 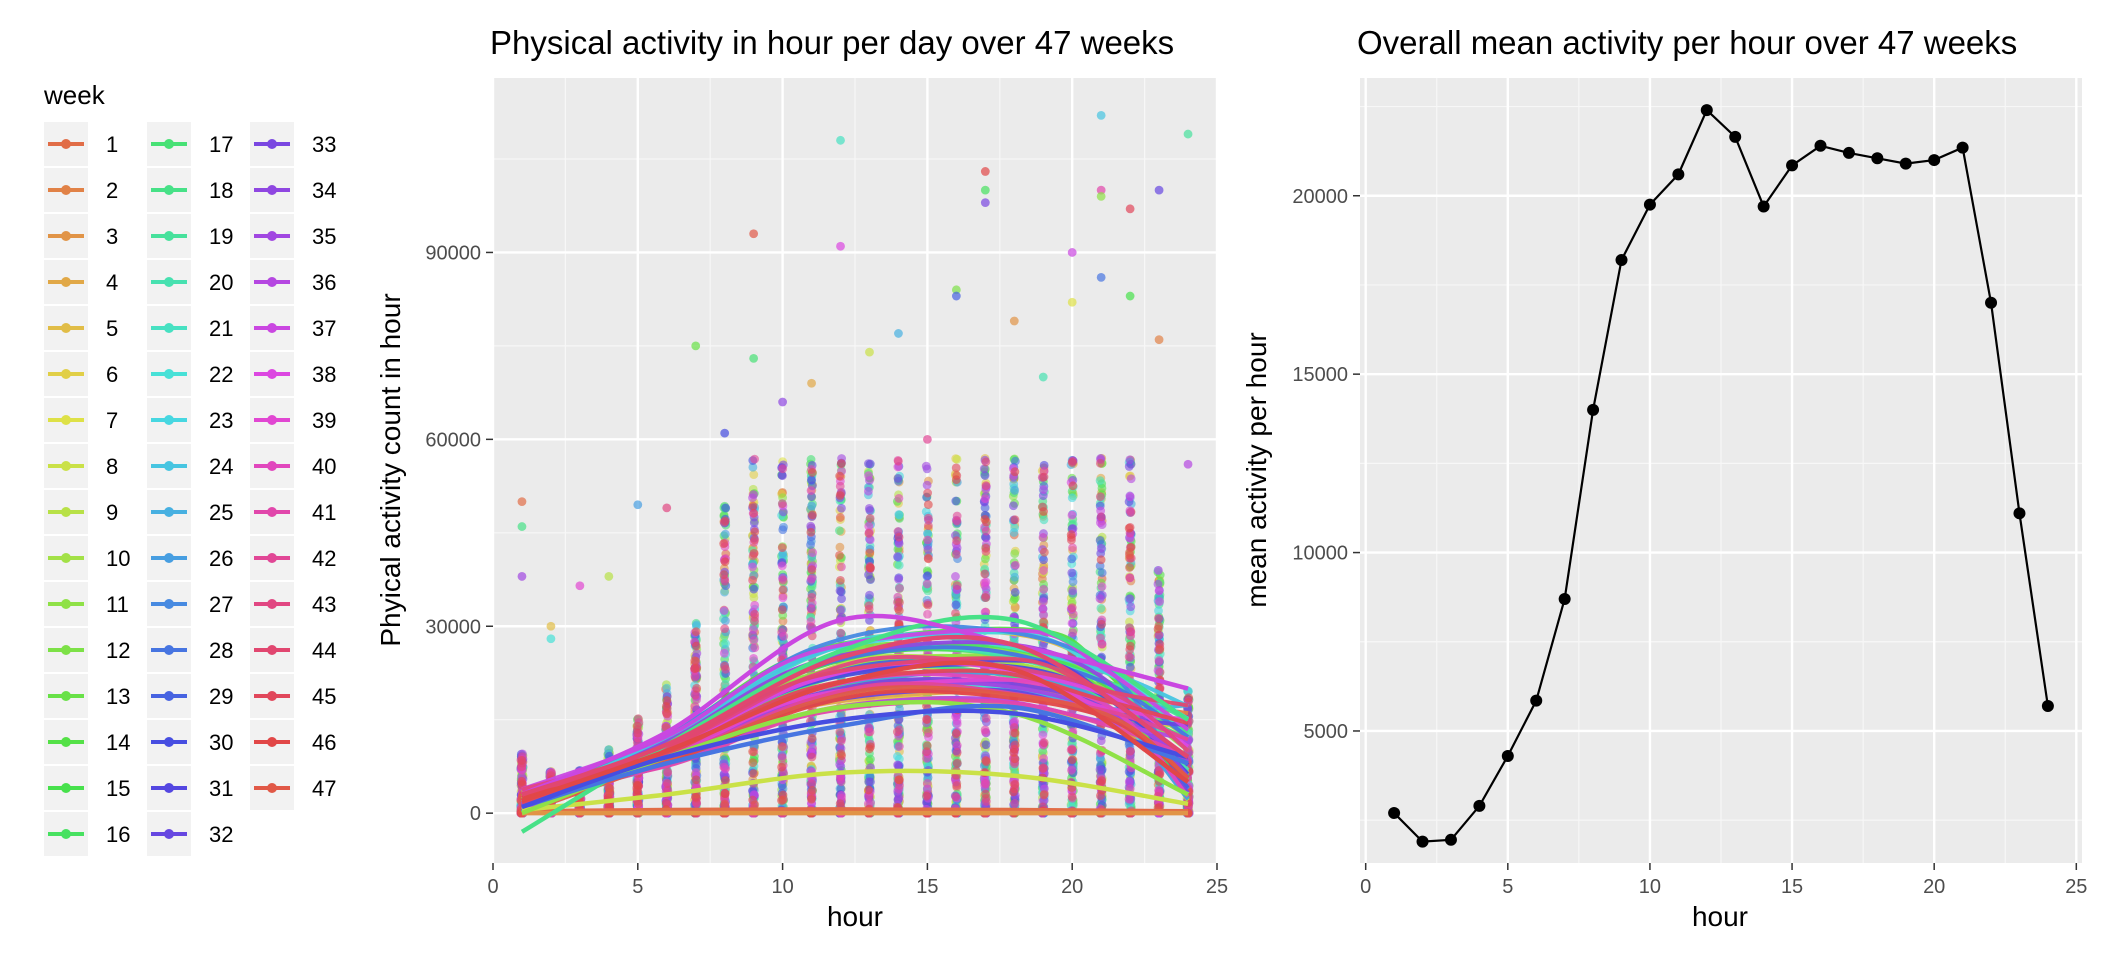 I want to click on legend-item: 32, so click(x=190, y=834).